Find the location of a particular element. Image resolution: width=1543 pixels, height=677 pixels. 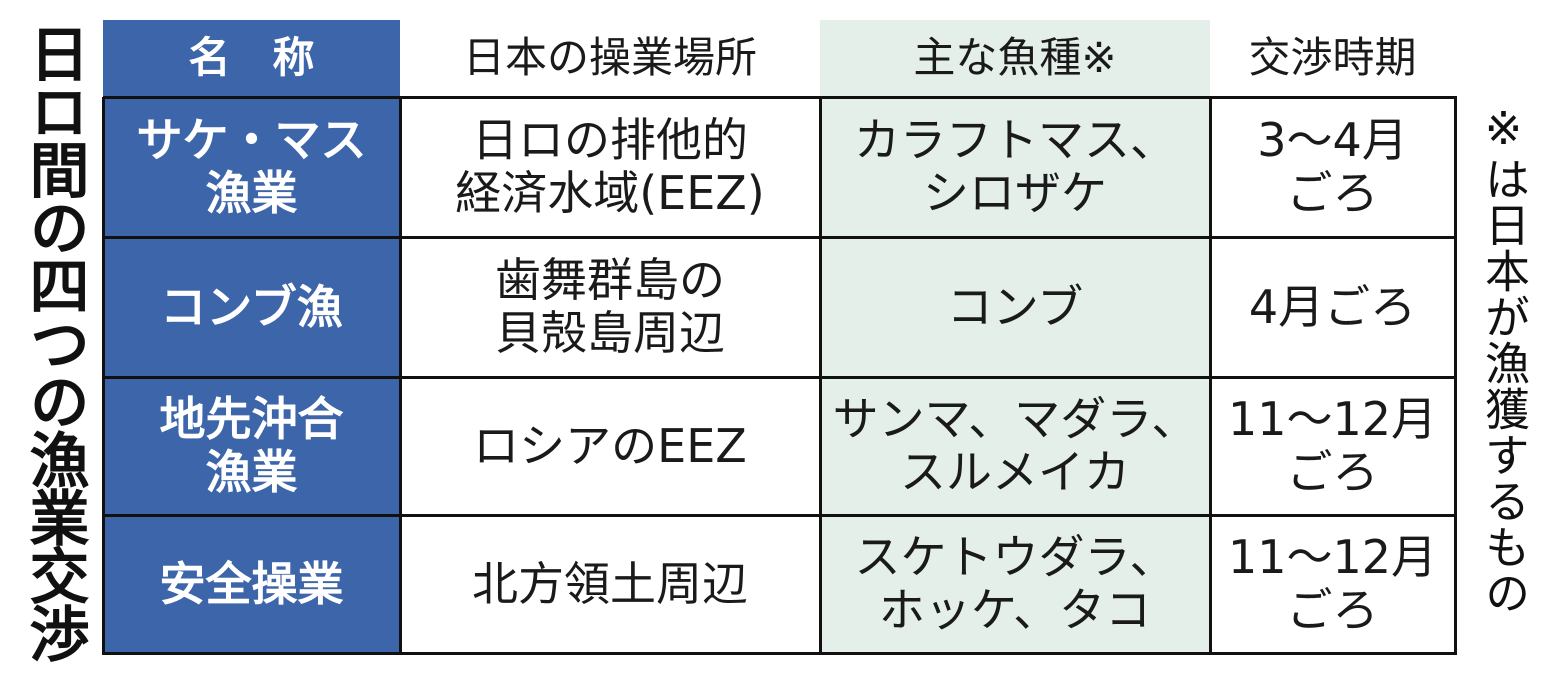

table-cell: コンブ is located at coordinates (1015, 307).